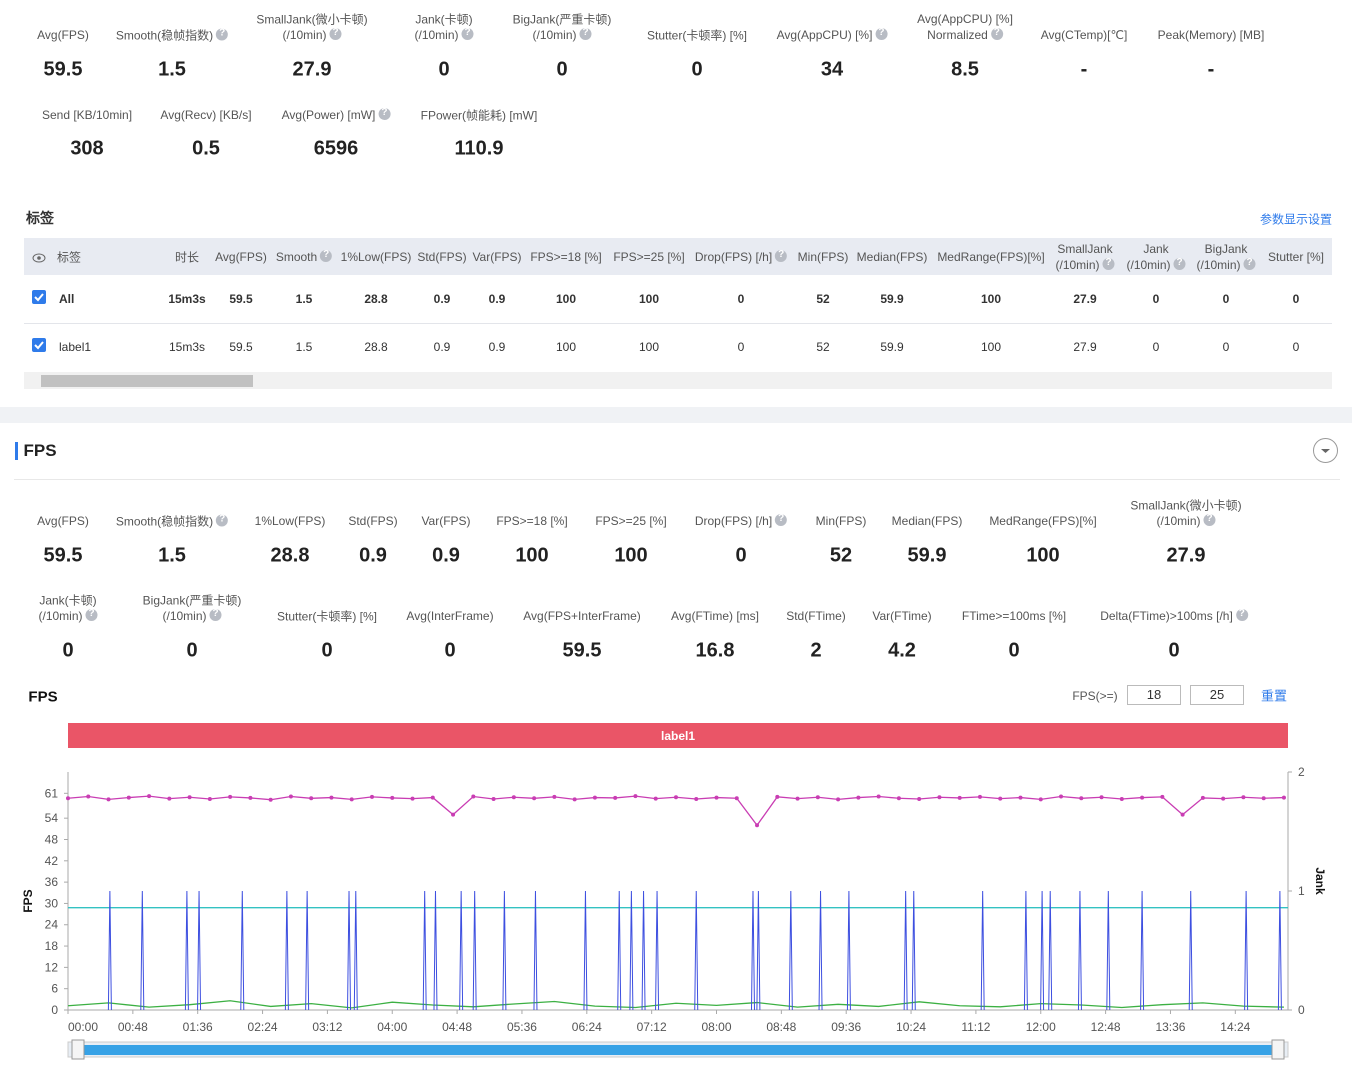 This screenshot has height=1065, width=1352. I want to click on threshold-input: 25, so click(1217, 695).